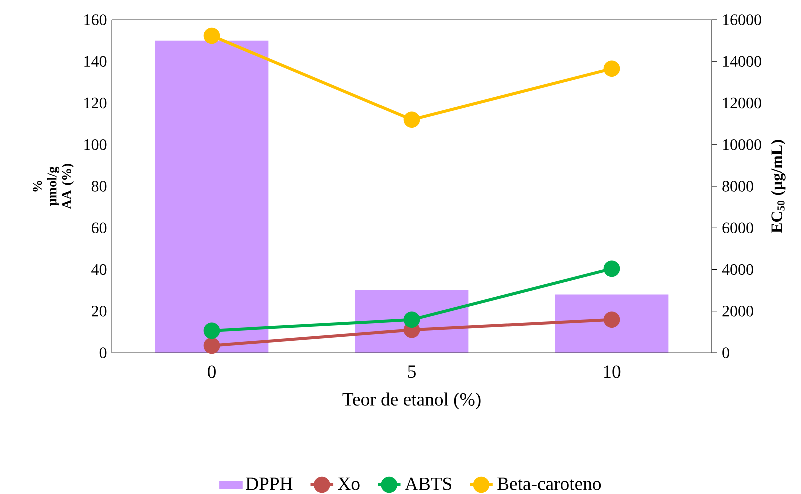 The width and height of the screenshot is (801, 494). Describe the element at coordinates (95, 103) in the screenshot. I see `y-tick-label: 120` at that location.